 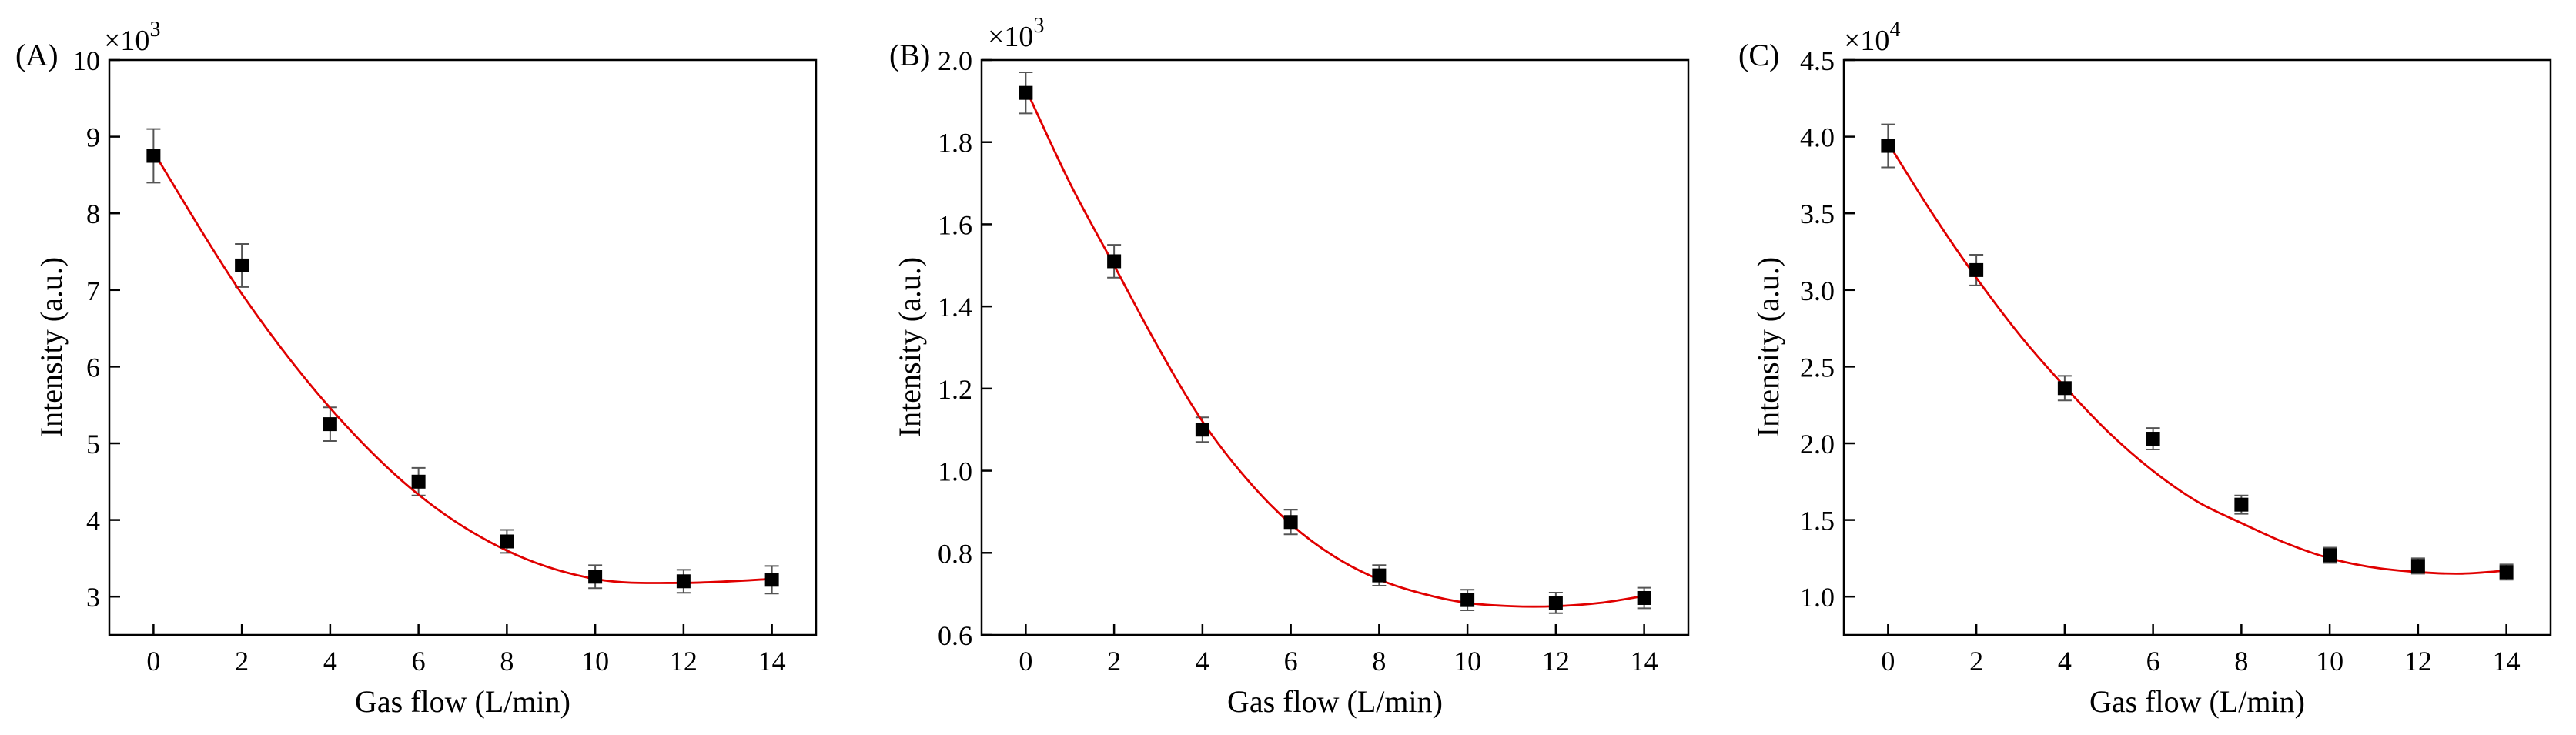 What do you see at coordinates (1759, 55) in the screenshot?
I see `panel-c-label: (C)` at bounding box center [1759, 55].